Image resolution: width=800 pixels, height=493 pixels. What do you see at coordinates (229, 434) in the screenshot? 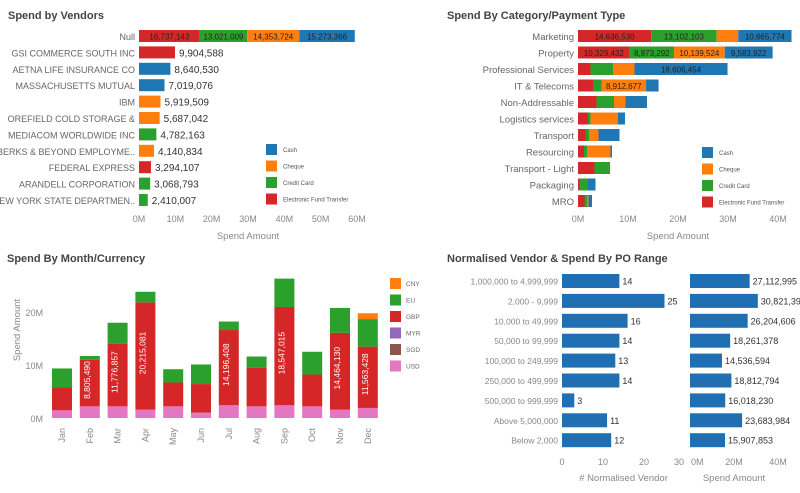
I see `x-tick-label: Jul` at bounding box center [229, 434].